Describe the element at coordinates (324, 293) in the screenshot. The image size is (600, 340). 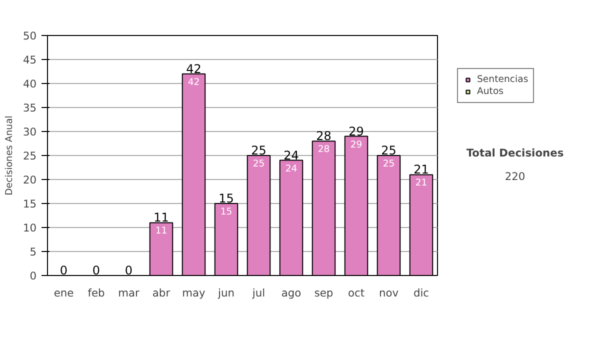
I see `x-tick-label: sep` at that location.